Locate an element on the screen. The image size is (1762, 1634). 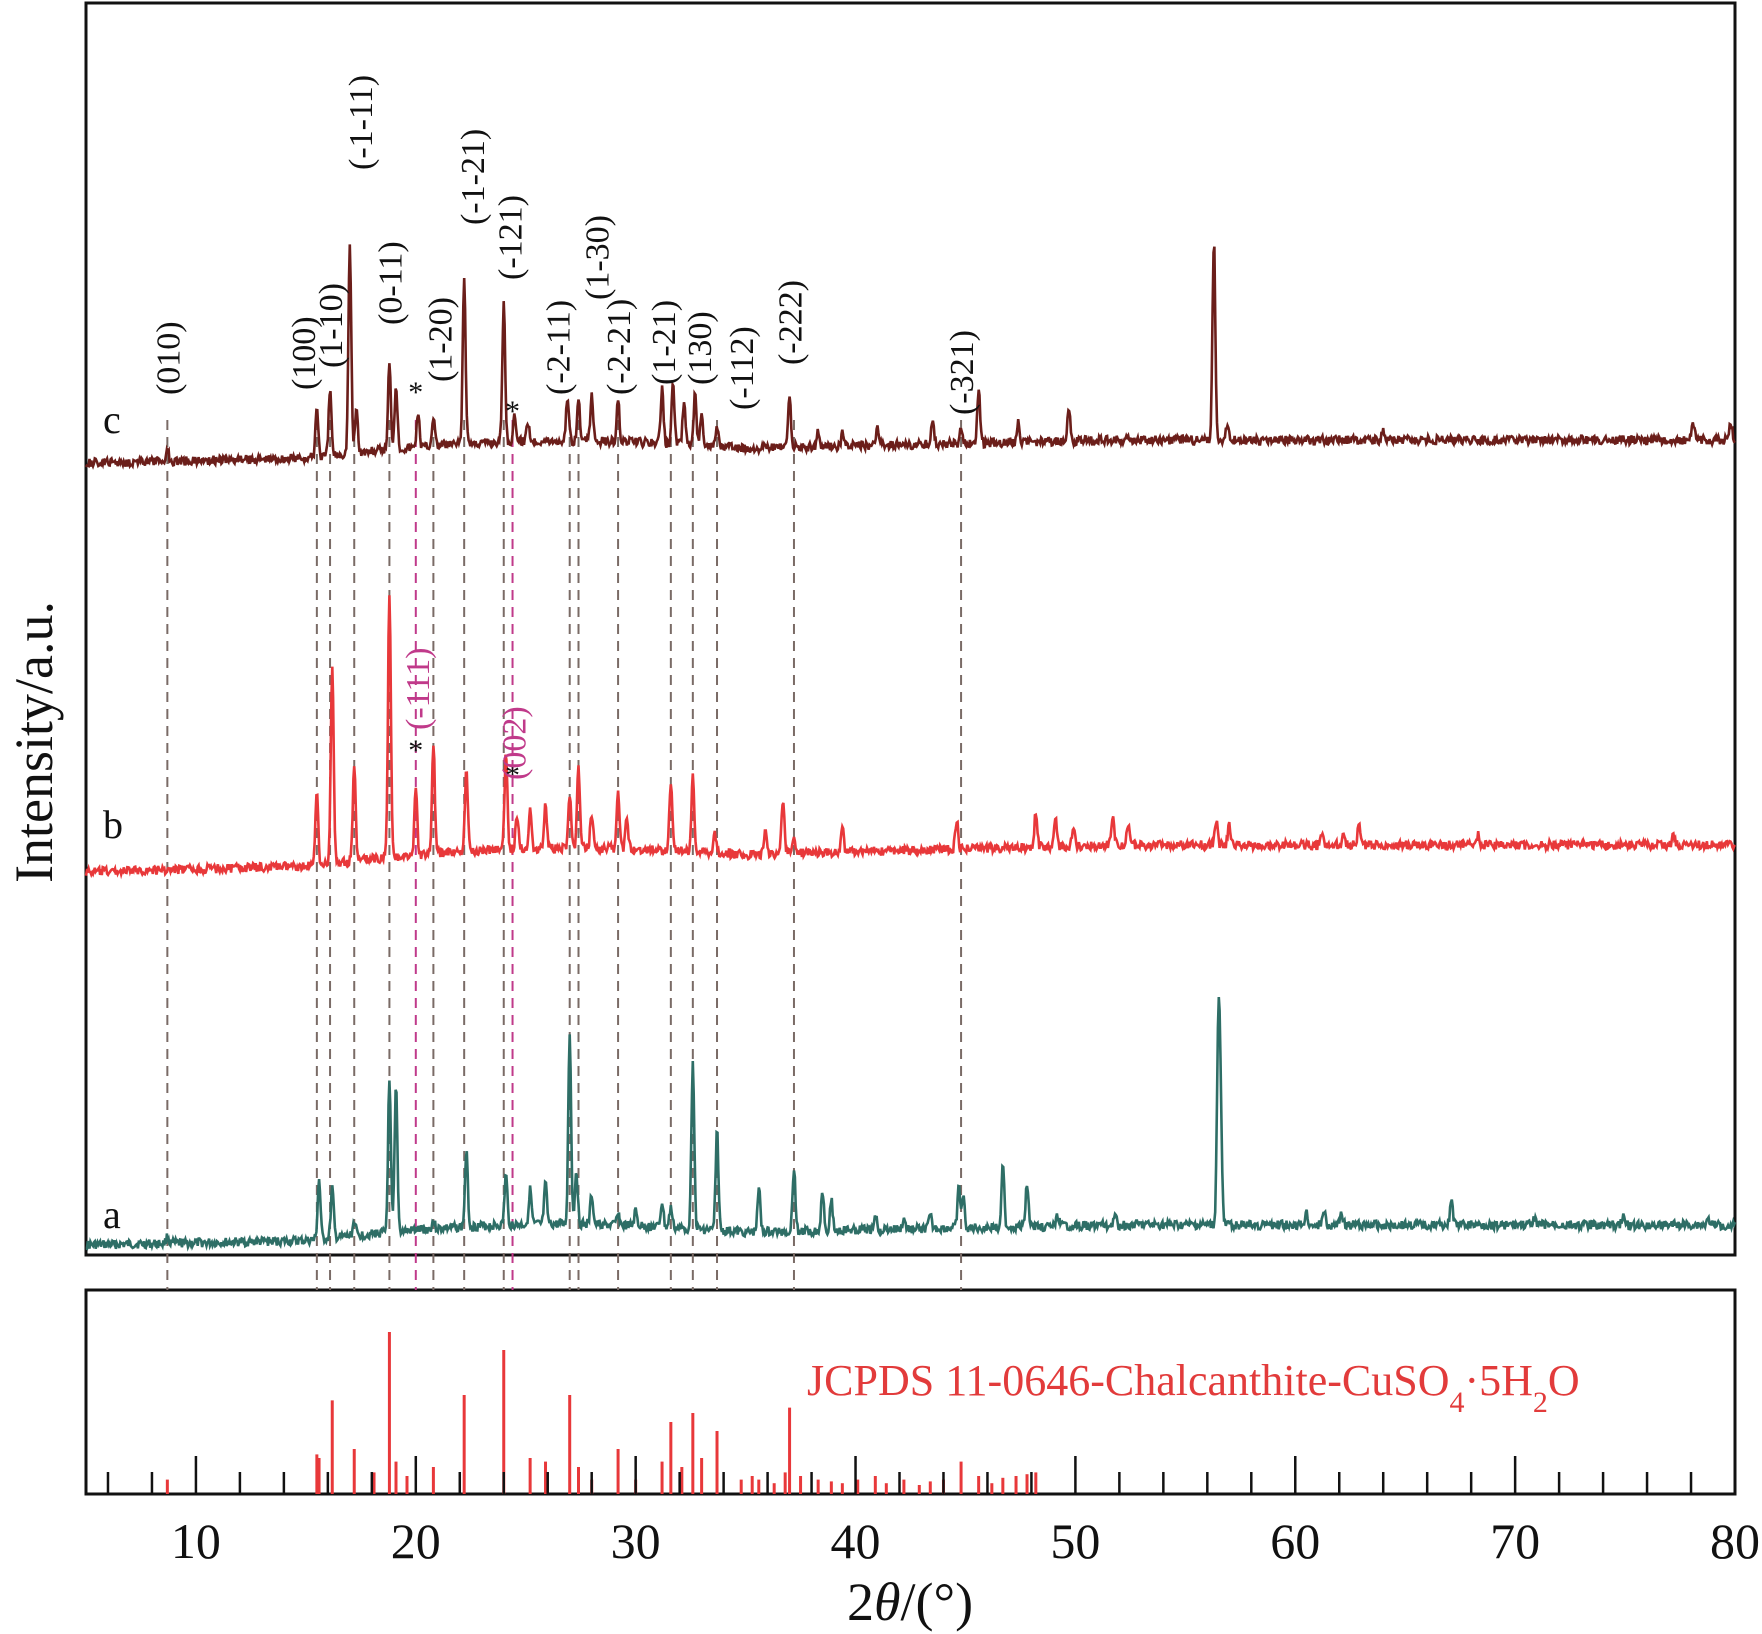
x-tick-label: 20 is located at coordinates (416, 1541).